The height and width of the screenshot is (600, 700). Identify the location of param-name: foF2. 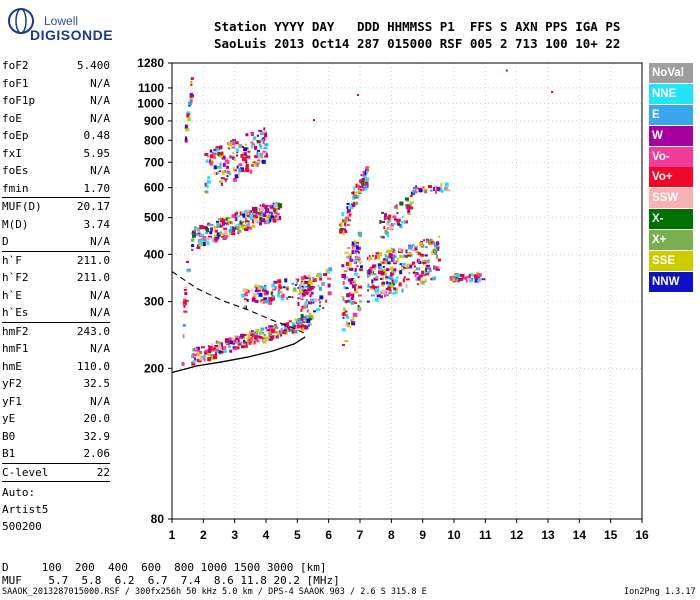
(15, 65).